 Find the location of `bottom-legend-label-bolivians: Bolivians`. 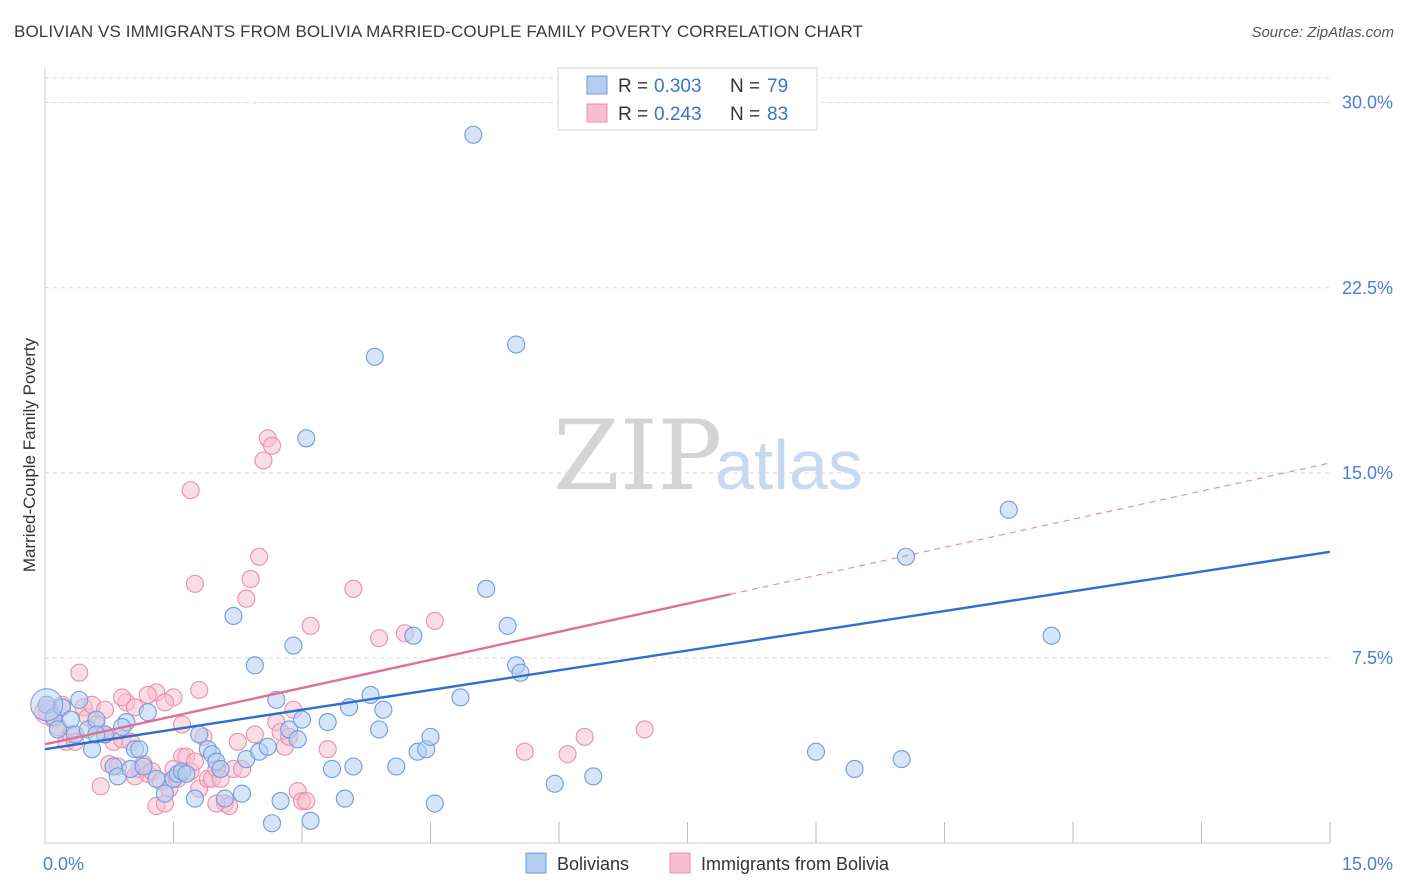

bottom-legend-label-bolivians: Bolivians is located at coordinates (593, 864).